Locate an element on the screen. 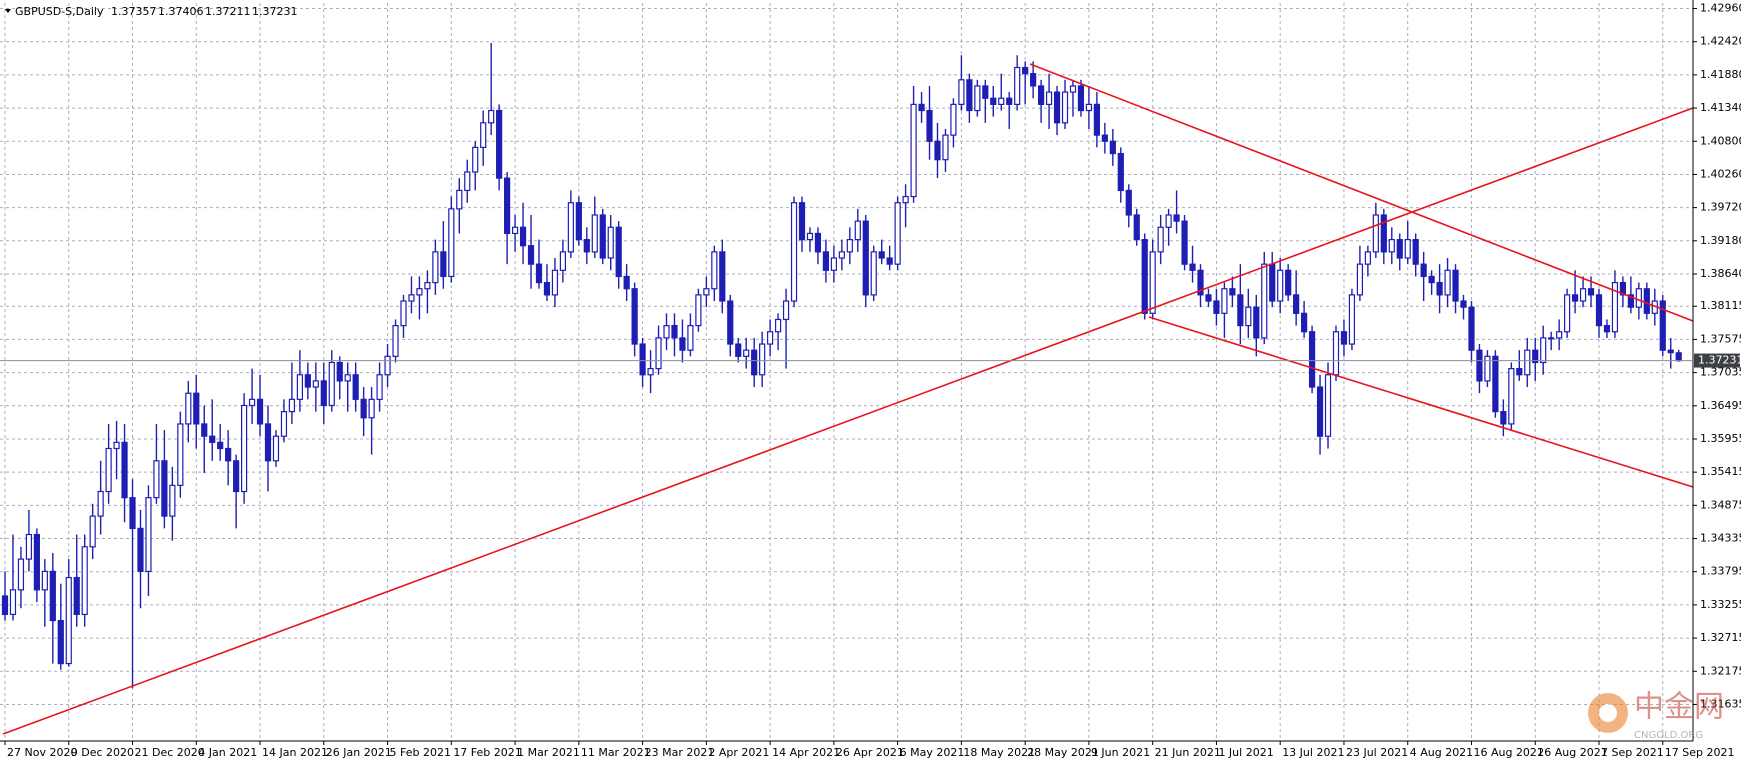  x-tick-label: 9 Dec 2020 is located at coordinates (102, 752).